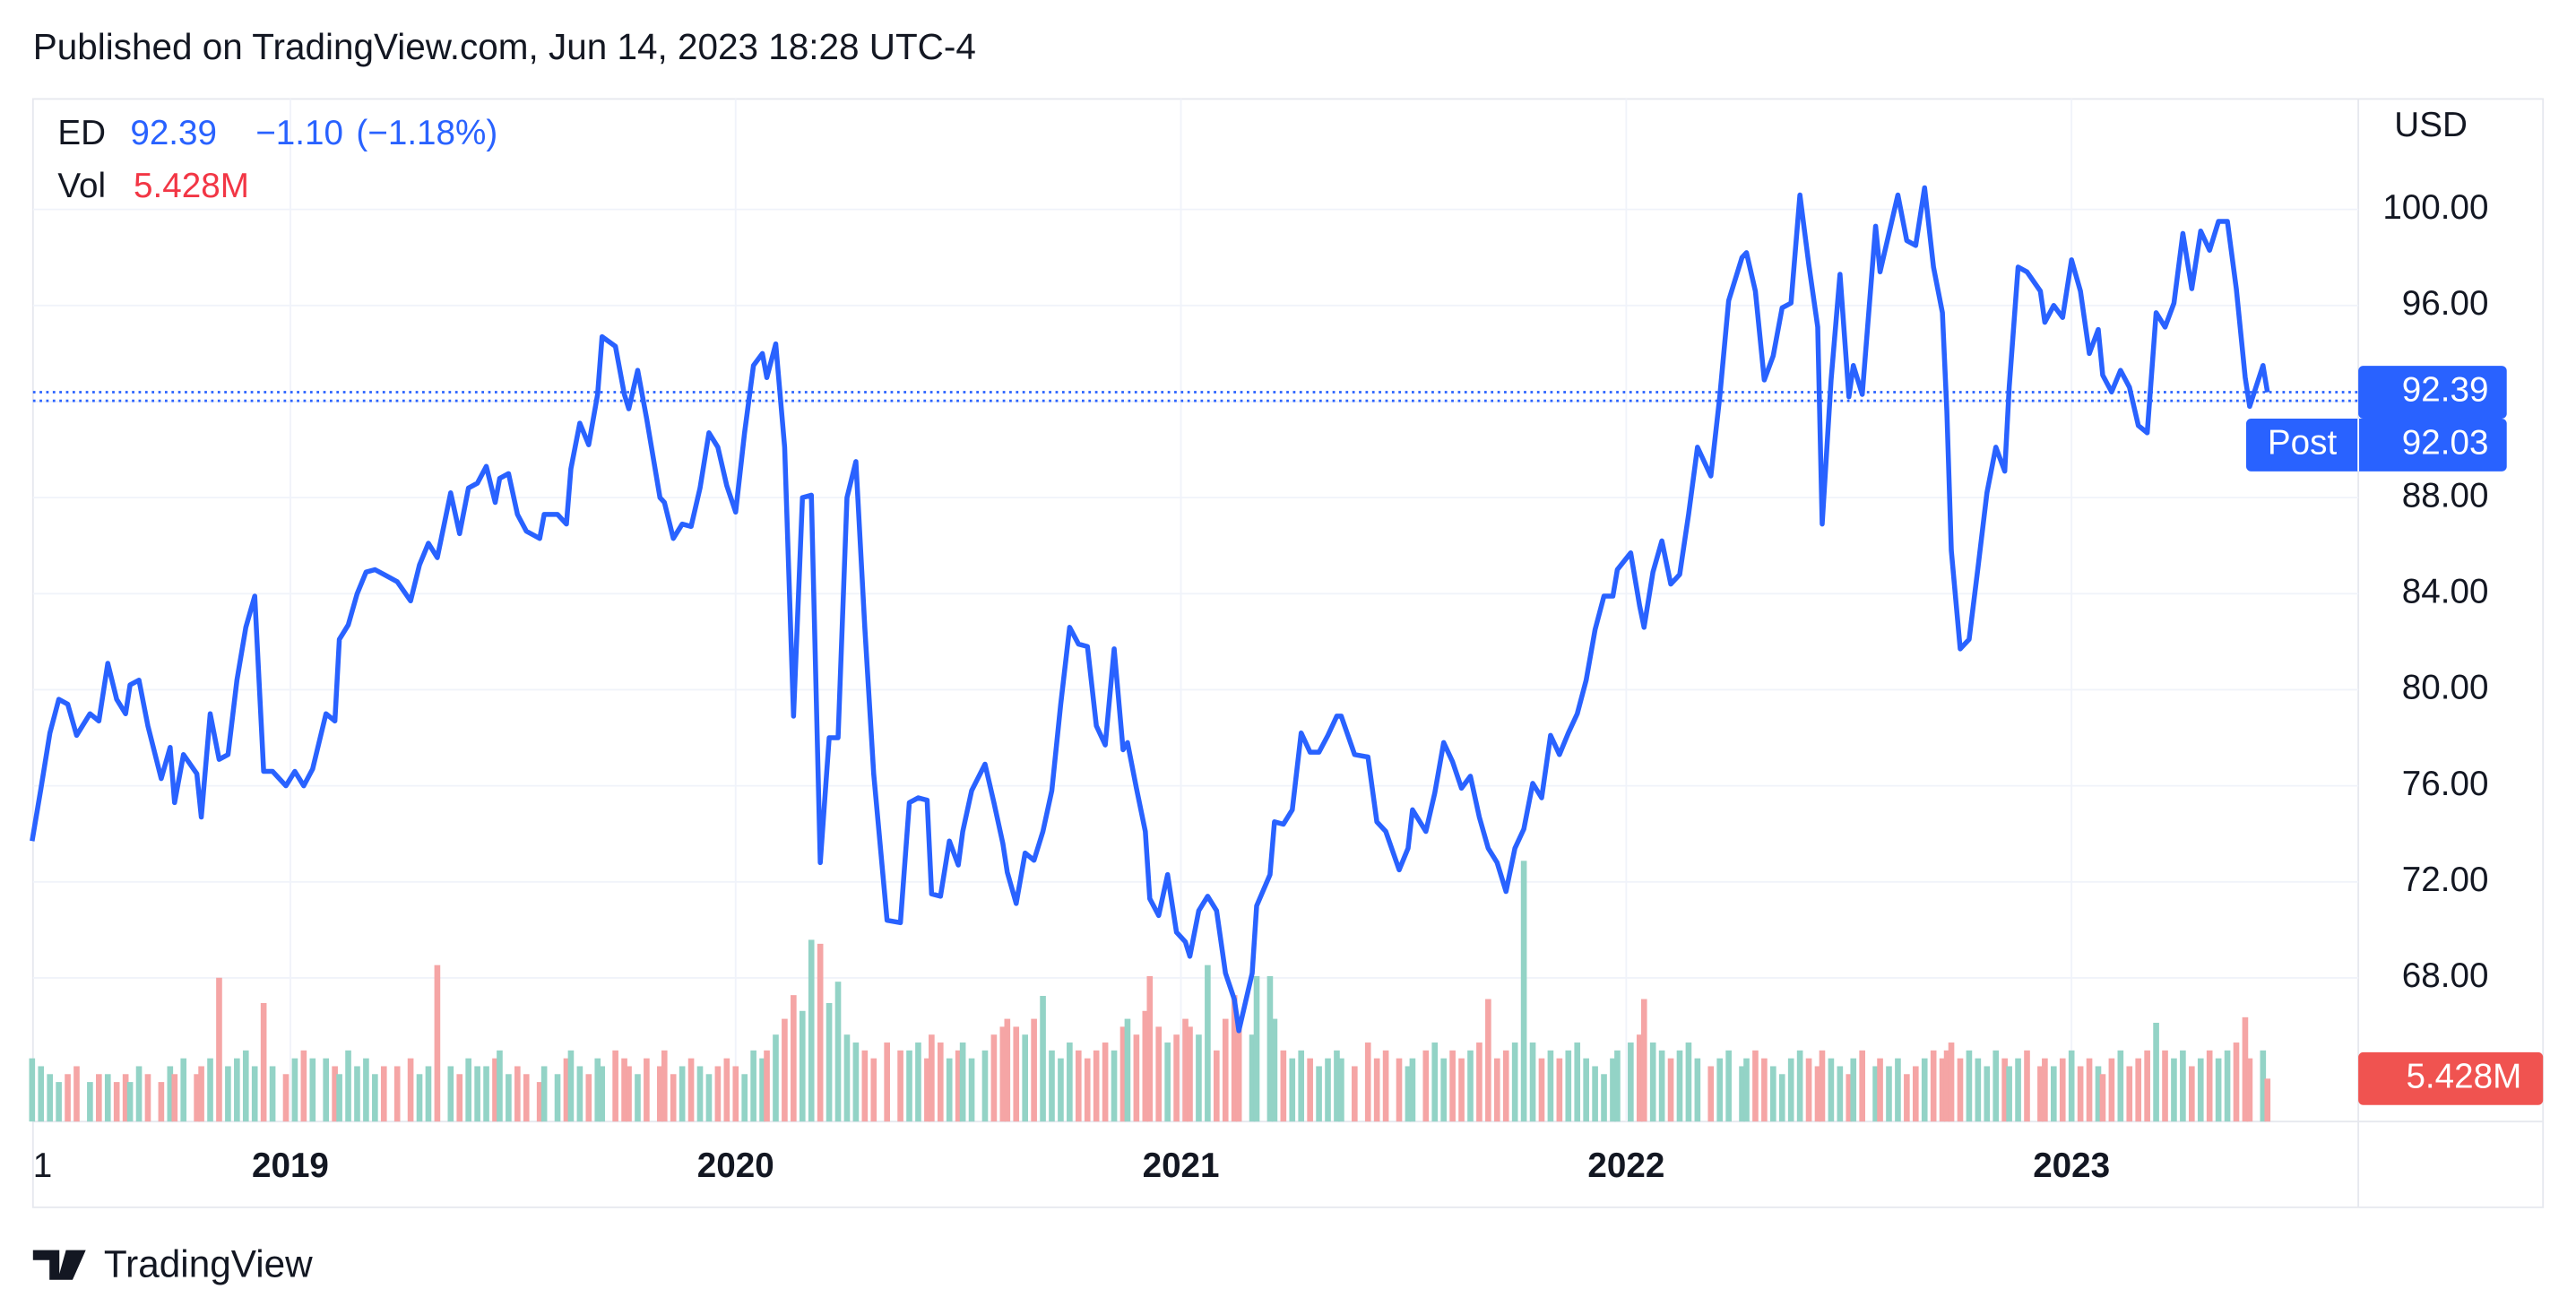 The image size is (2576, 1315). I want to click on post-tag-box, so click(2376, 444).